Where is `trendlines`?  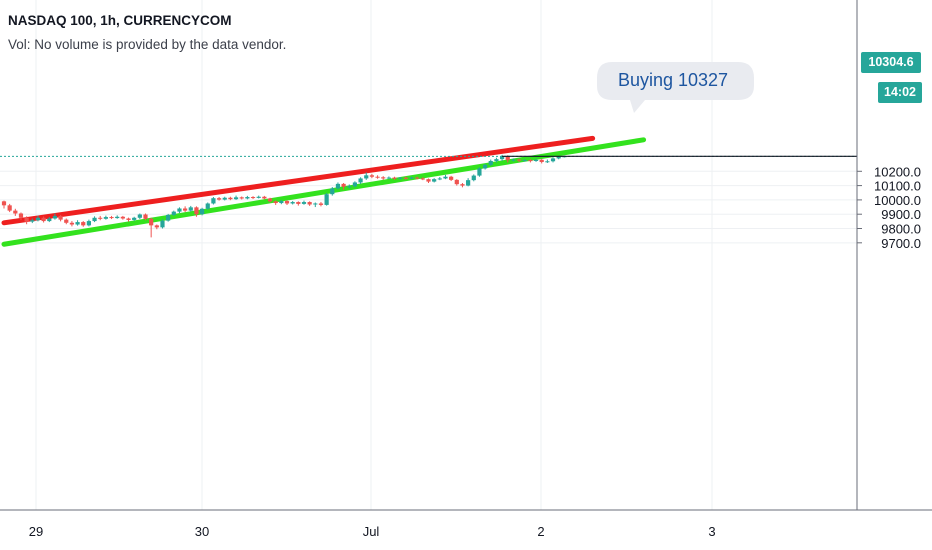
trendlines is located at coordinates (324, 191).